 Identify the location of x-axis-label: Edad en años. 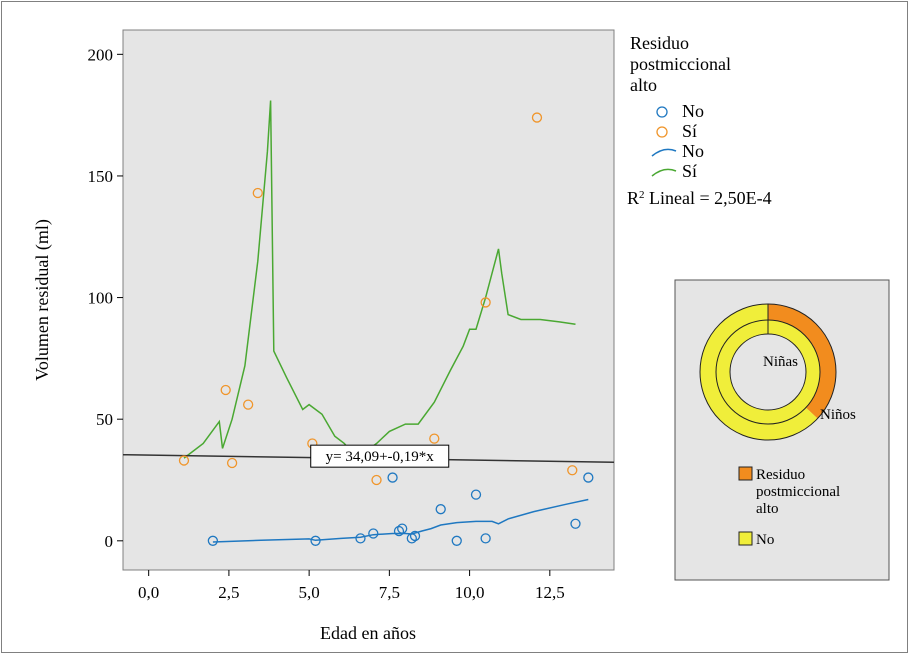
(368, 633).